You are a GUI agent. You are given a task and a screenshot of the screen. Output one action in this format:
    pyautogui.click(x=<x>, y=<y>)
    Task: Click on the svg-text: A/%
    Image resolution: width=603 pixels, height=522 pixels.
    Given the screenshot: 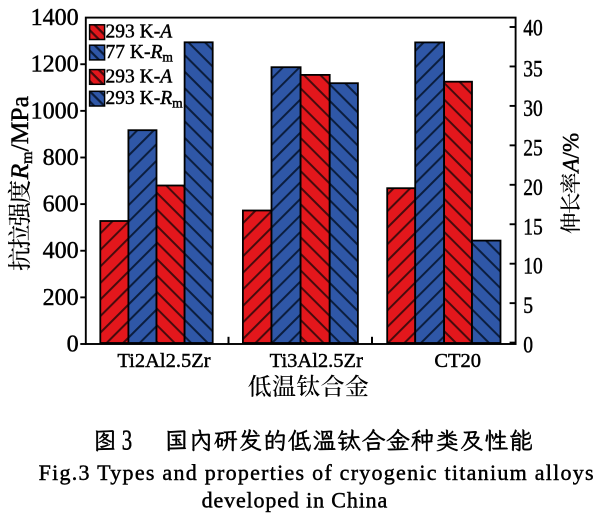 What is the action you would take?
    pyautogui.click(x=570, y=154)
    